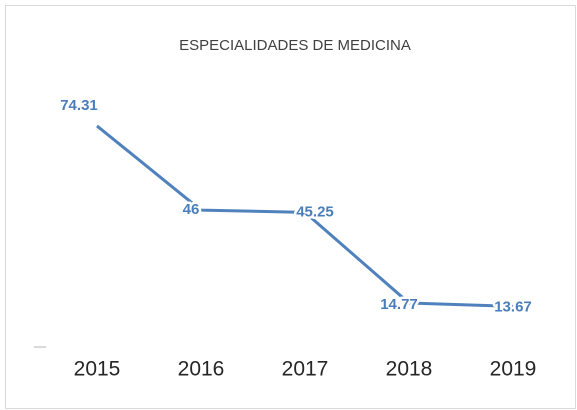  I want to click on x-tick-label: 2018, so click(409, 369).